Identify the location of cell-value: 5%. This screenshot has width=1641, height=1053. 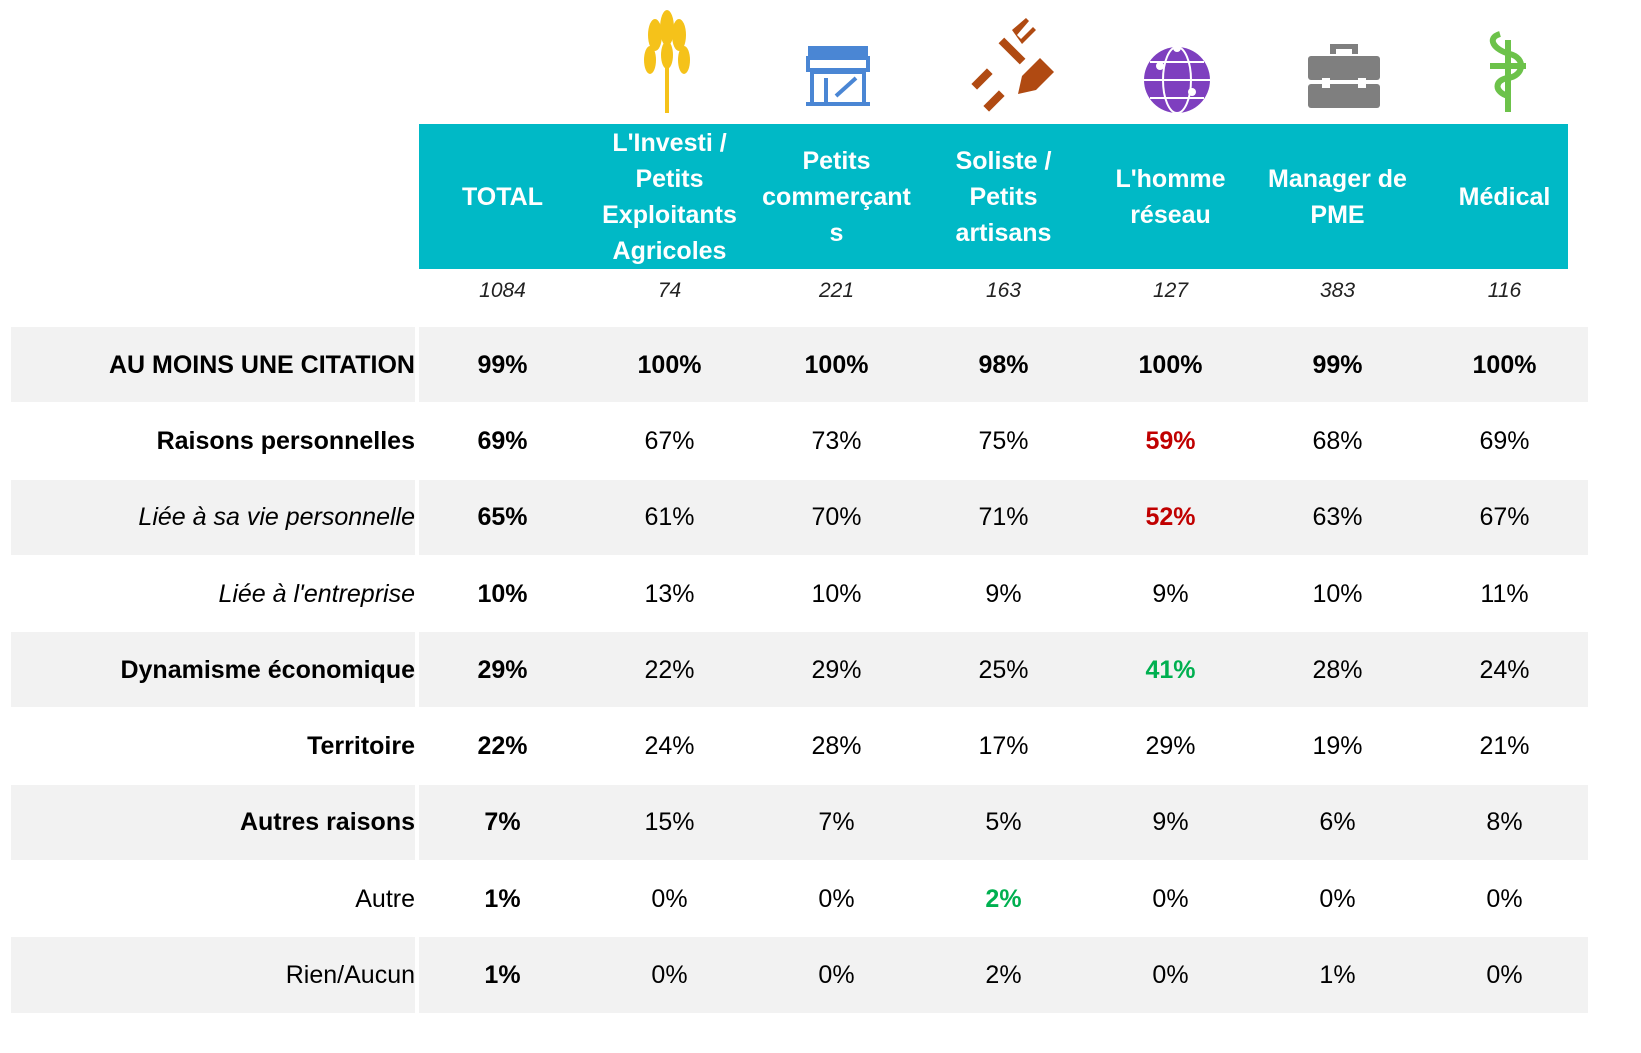
(1003, 822).